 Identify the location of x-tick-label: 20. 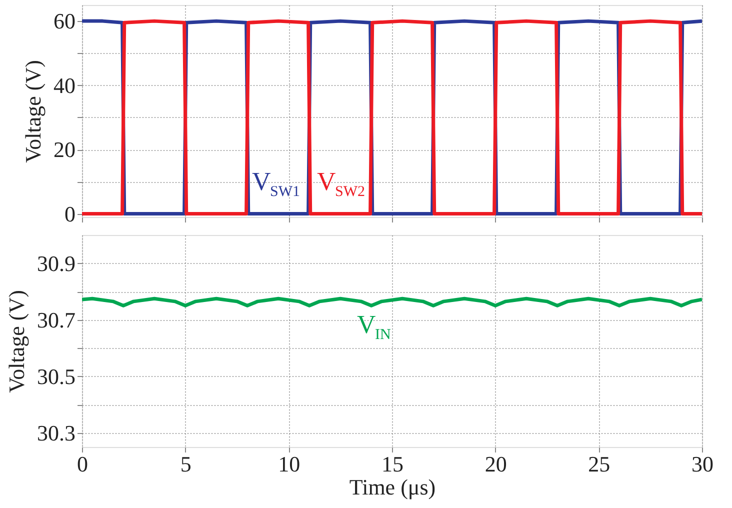
(495, 464).